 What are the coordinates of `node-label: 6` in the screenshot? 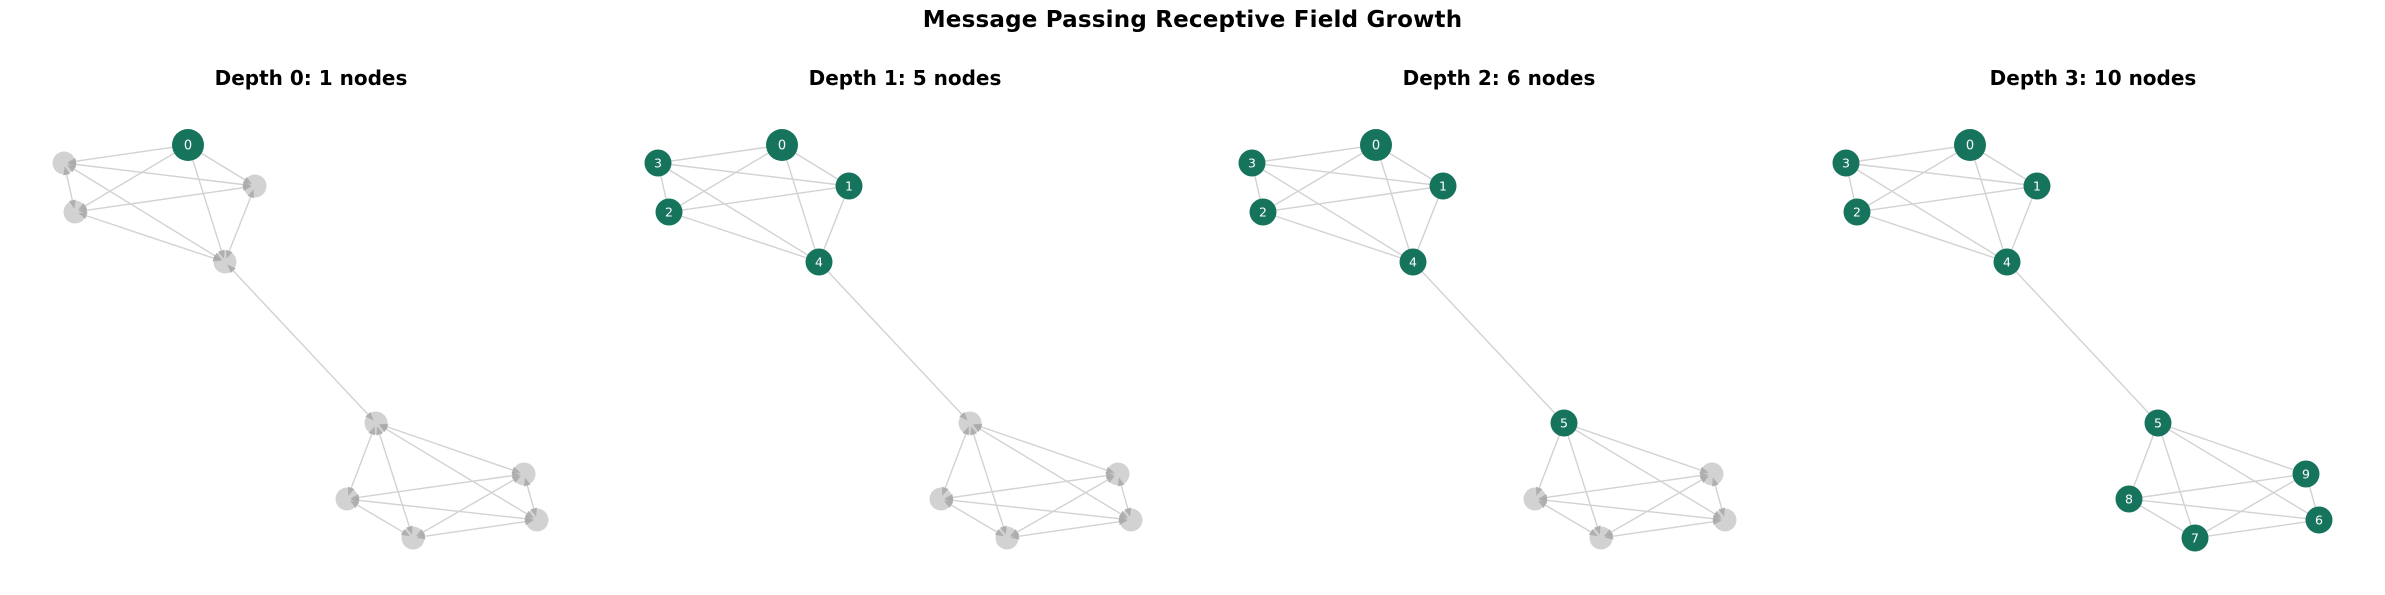 It's located at (2319, 519).